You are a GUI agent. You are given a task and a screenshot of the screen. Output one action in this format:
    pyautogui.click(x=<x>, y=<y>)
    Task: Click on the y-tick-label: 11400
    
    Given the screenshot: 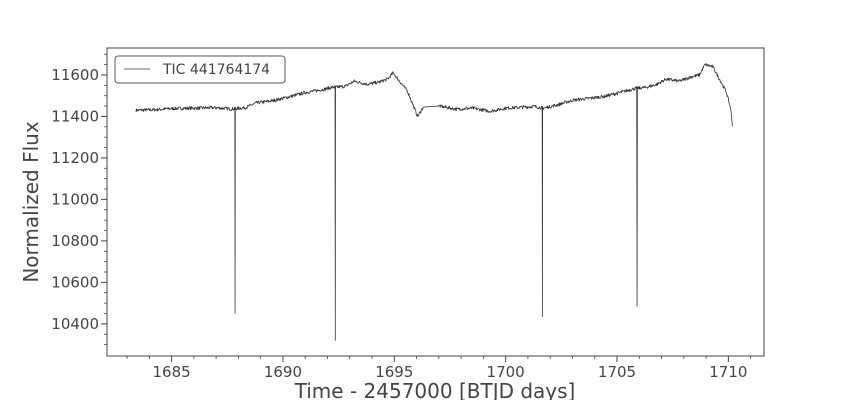 What is the action you would take?
    pyautogui.click(x=75, y=116)
    